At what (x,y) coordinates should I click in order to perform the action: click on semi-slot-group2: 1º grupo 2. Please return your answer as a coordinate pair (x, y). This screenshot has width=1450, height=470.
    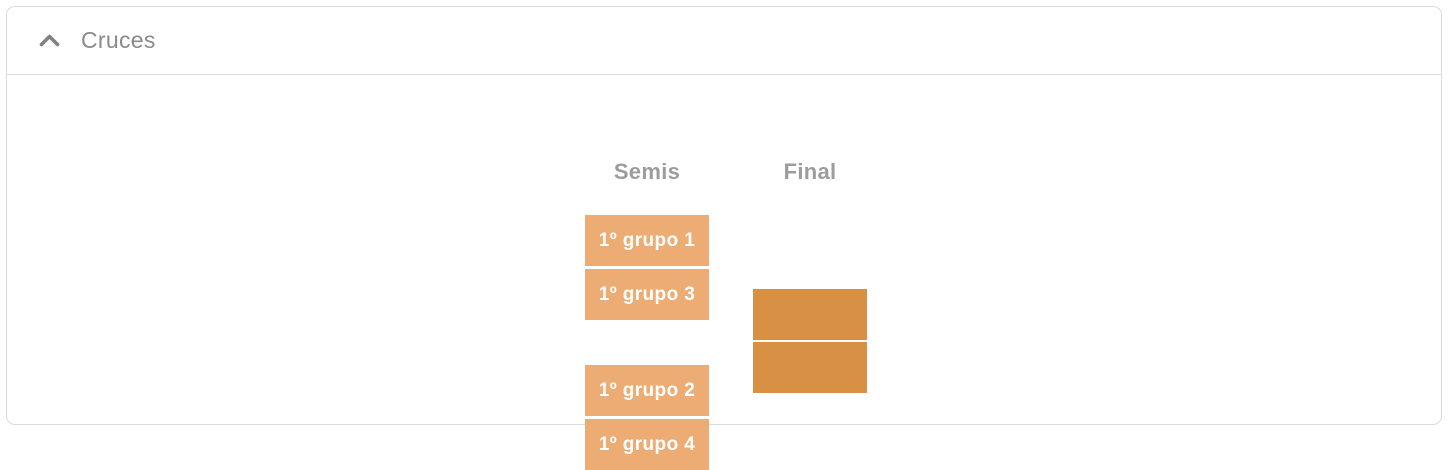
    Looking at the image, I should click on (647, 390).